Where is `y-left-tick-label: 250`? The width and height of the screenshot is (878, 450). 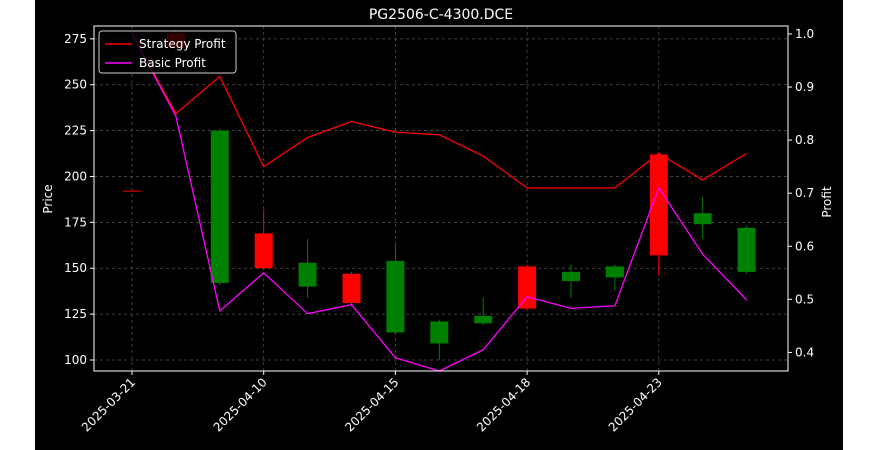
y-left-tick-label: 250 is located at coordinates (75, 85).